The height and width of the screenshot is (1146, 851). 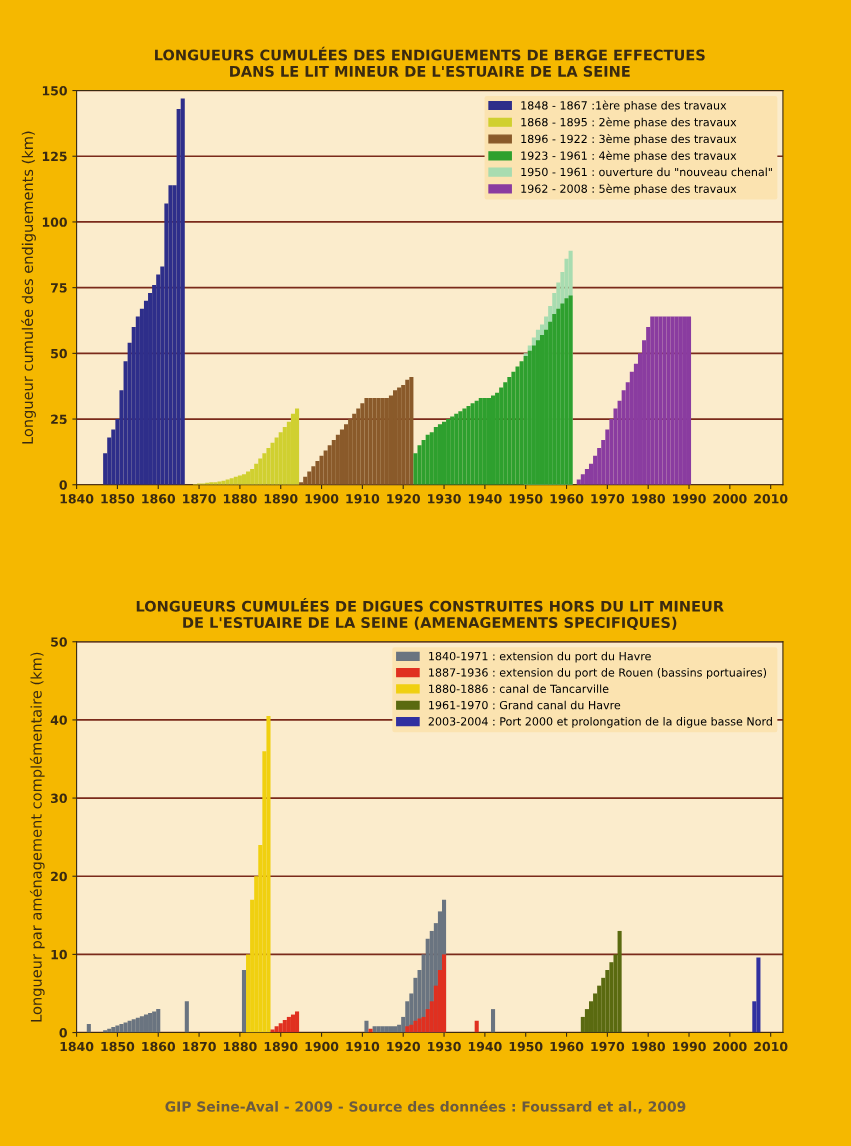 What do you see at coordinates (59, 798) in the screenshot?
I see `y-tick-label: 30` at bounding box center [59, 798].